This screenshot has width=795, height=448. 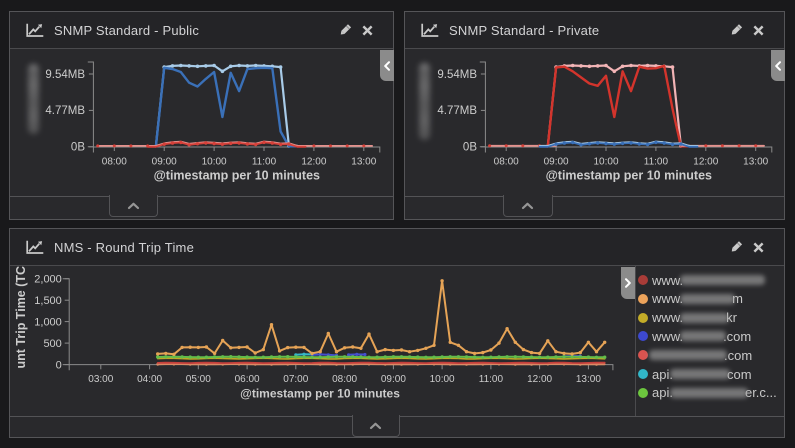 What do you see at coordinates (48, 322) in the screenshot?
I see `svg-text: 1,000` at bounding box center [48, 322].